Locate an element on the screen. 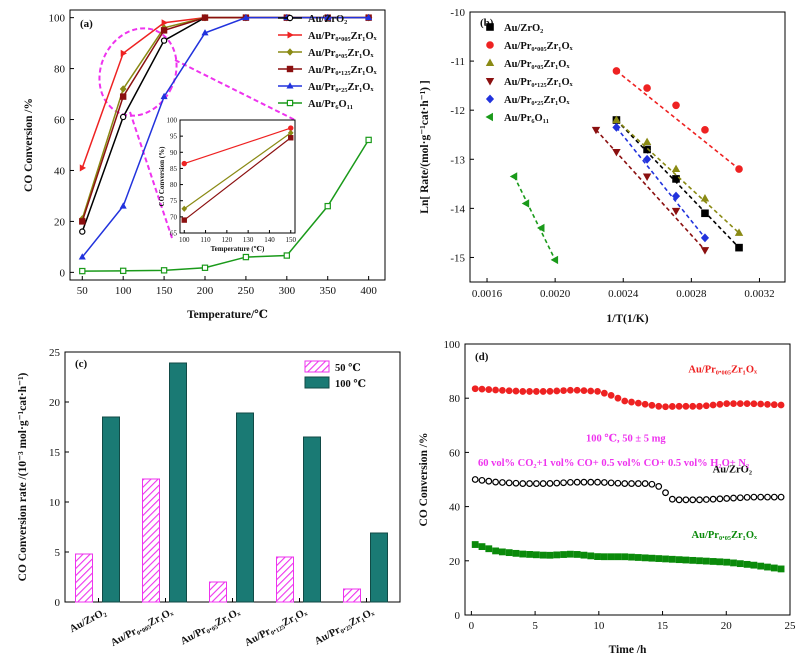 The height and width of the screenshot is (667, 805). x-tick-label: 100 is located at coordinates (123, 291).